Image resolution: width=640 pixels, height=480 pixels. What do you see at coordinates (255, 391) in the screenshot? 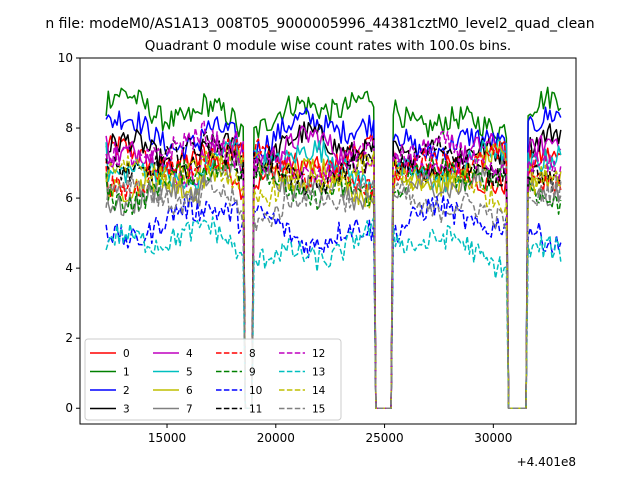
I see `legend-label: 10` at bounding box center [255, 391].